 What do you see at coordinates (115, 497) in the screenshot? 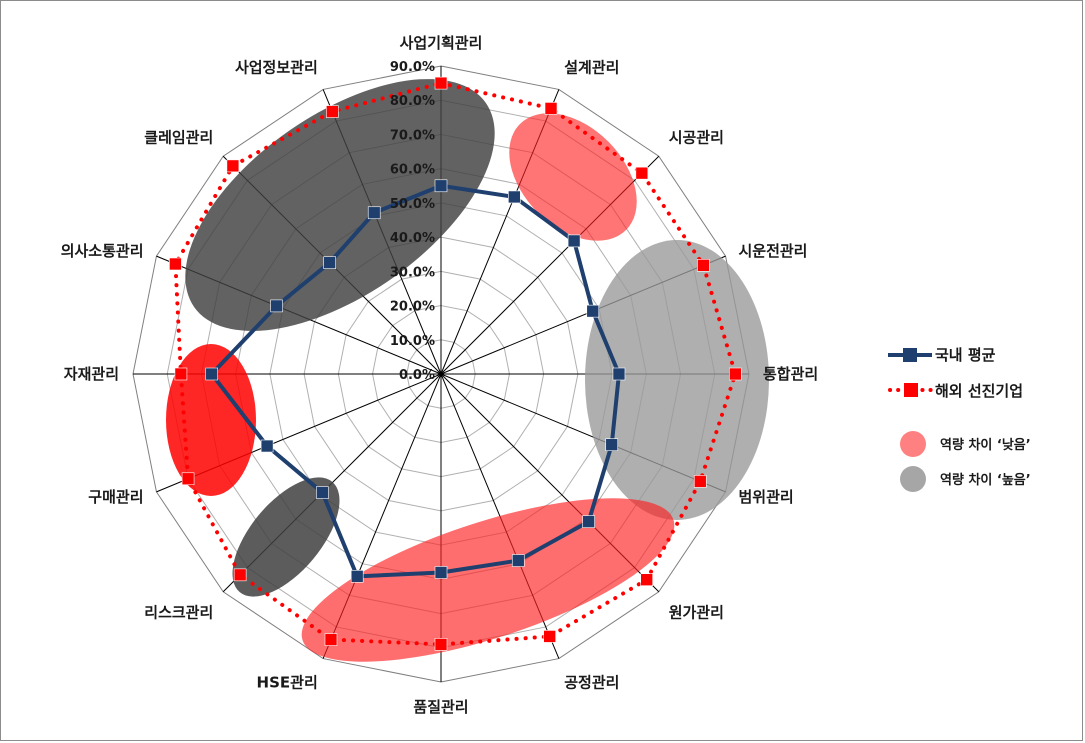
I see `category-label-11: 구매관리` at bounding box center [115, 497].